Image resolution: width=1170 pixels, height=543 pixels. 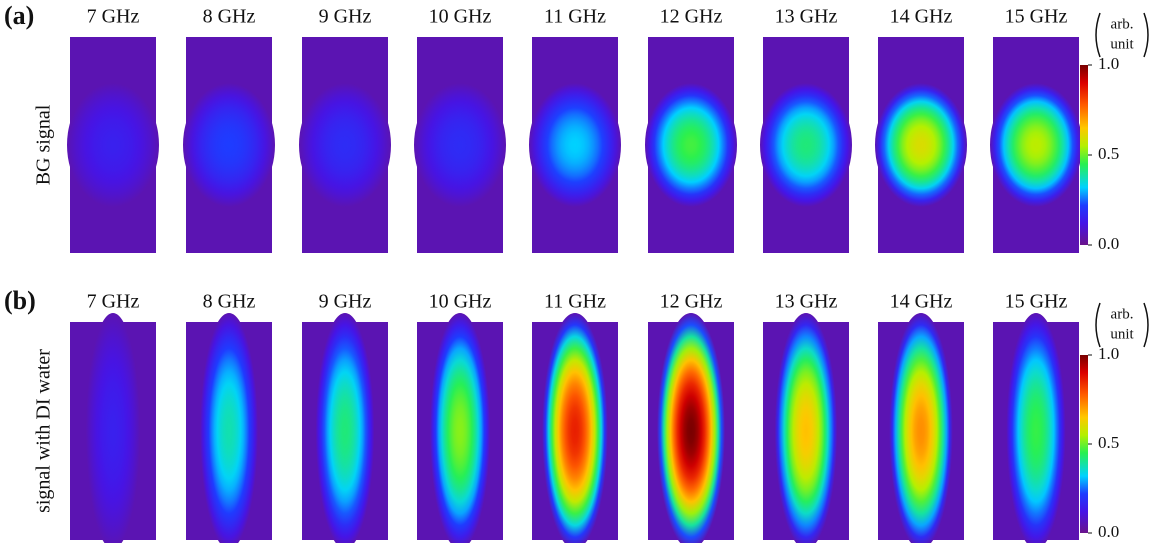 What do you see at coordinates (44, 431) in the screenshot?
I see `y-axis-label: signal with DI water` at bounding box center [44, 431].